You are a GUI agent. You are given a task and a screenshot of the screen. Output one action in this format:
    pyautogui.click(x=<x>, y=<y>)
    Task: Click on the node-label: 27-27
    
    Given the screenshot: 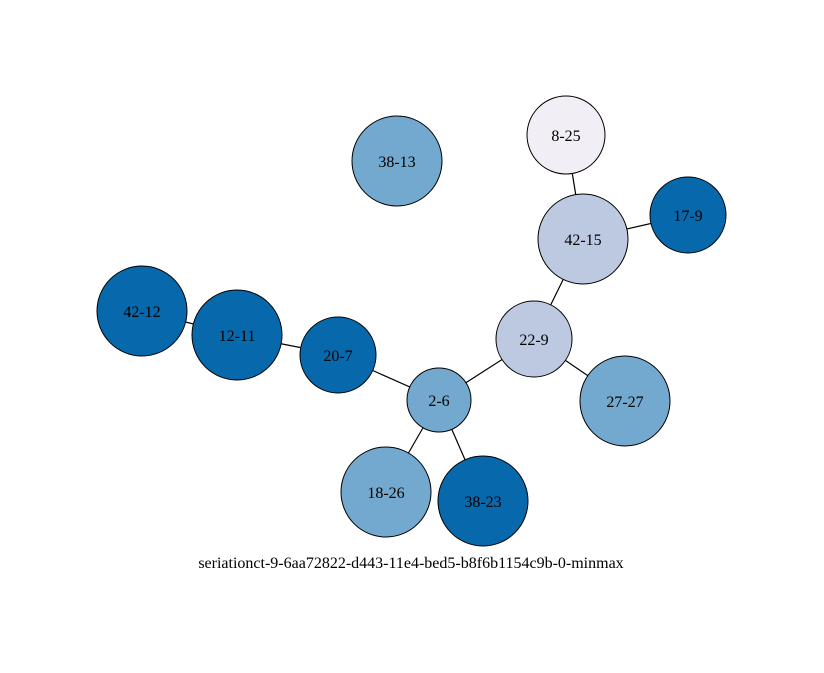 What is the action you would take?
    pyautogui.click(x=624, y=402)
    